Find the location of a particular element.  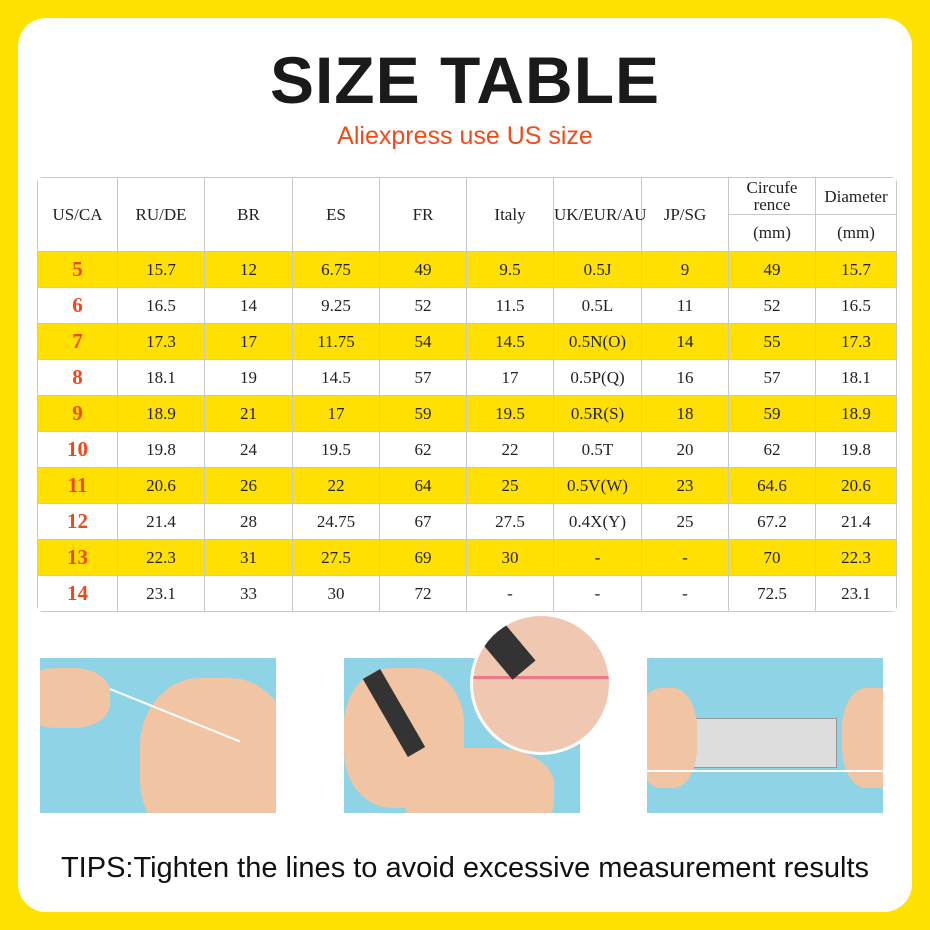

table-cell: 21.4 is located at coordinates (856, 521).